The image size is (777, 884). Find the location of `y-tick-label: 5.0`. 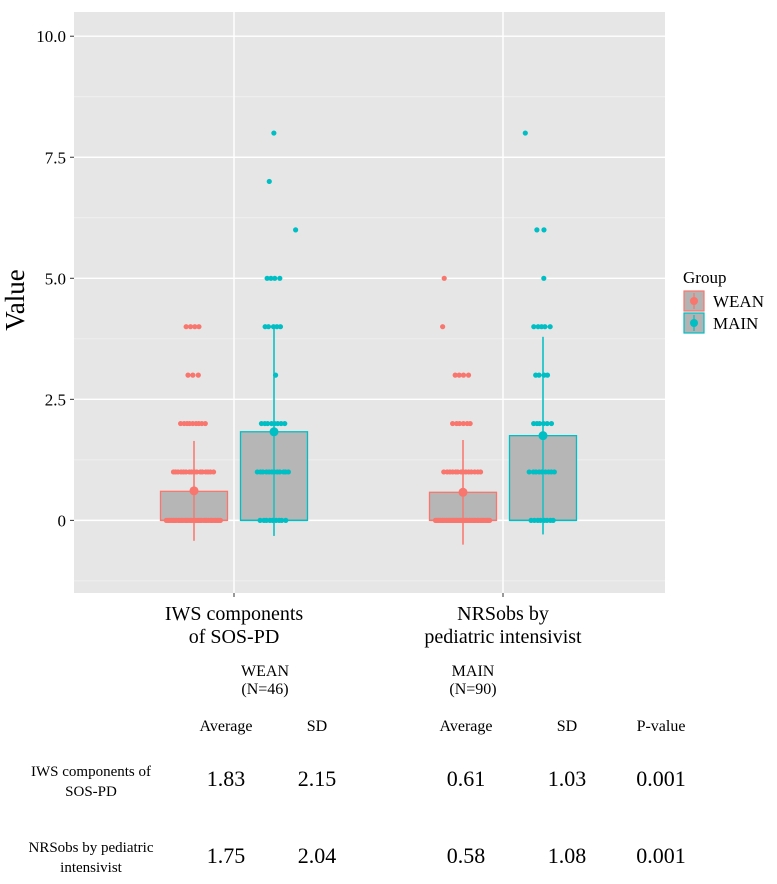

y-tick-label: 5.0 is located at coordinates (55, 278).